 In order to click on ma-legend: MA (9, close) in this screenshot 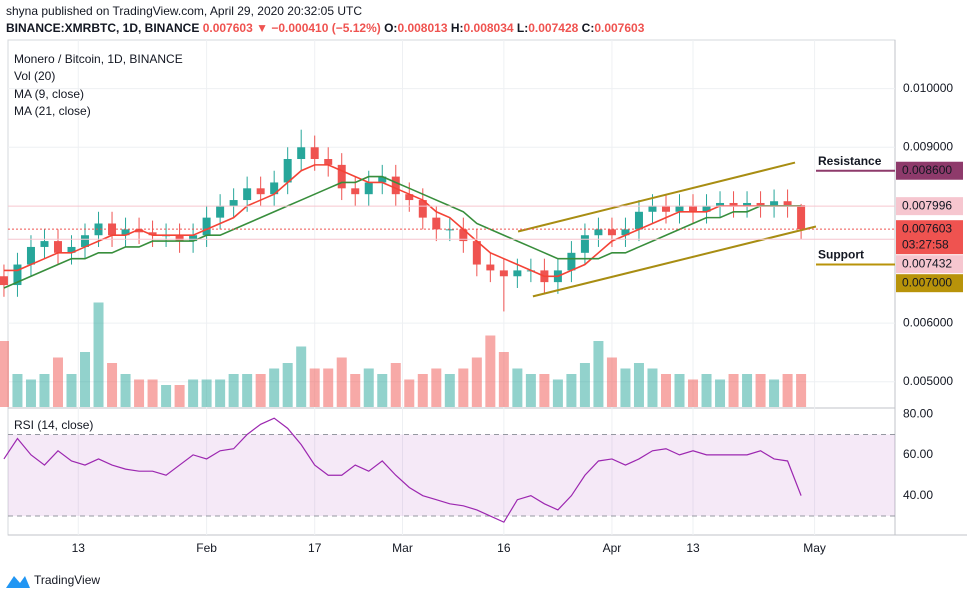, I will do `click(49, 94)`.